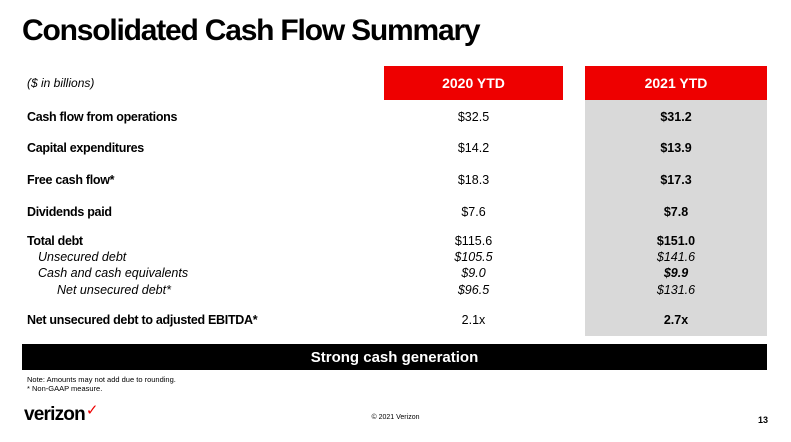 The image size is (791, 442). I want to click on table-row: Net unsecured debt* $96.5 $131.6, so click(395, 291).